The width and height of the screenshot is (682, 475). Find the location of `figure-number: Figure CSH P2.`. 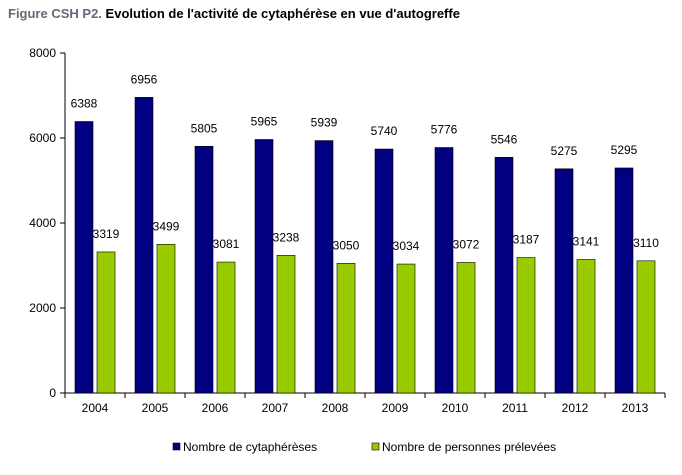

figure-number: Figure CSH P2. is located at coordinates (55, 13).